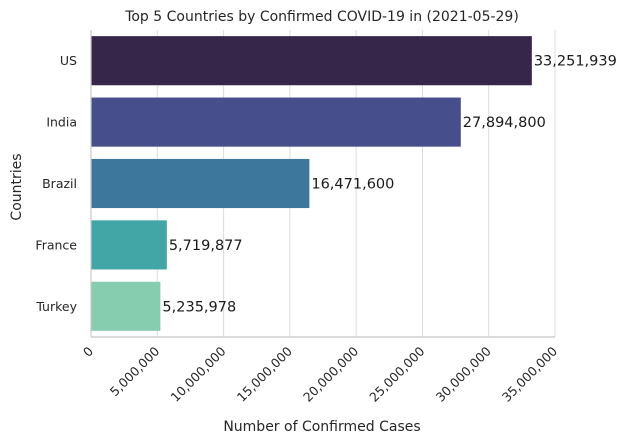 Image resolution: width=625 pixels, height=444 pixels. What do you see at coordinates (396, 373) in the screenshot?
I see `x-tick-label: 25,000,000` at bounding box center [396, 373].